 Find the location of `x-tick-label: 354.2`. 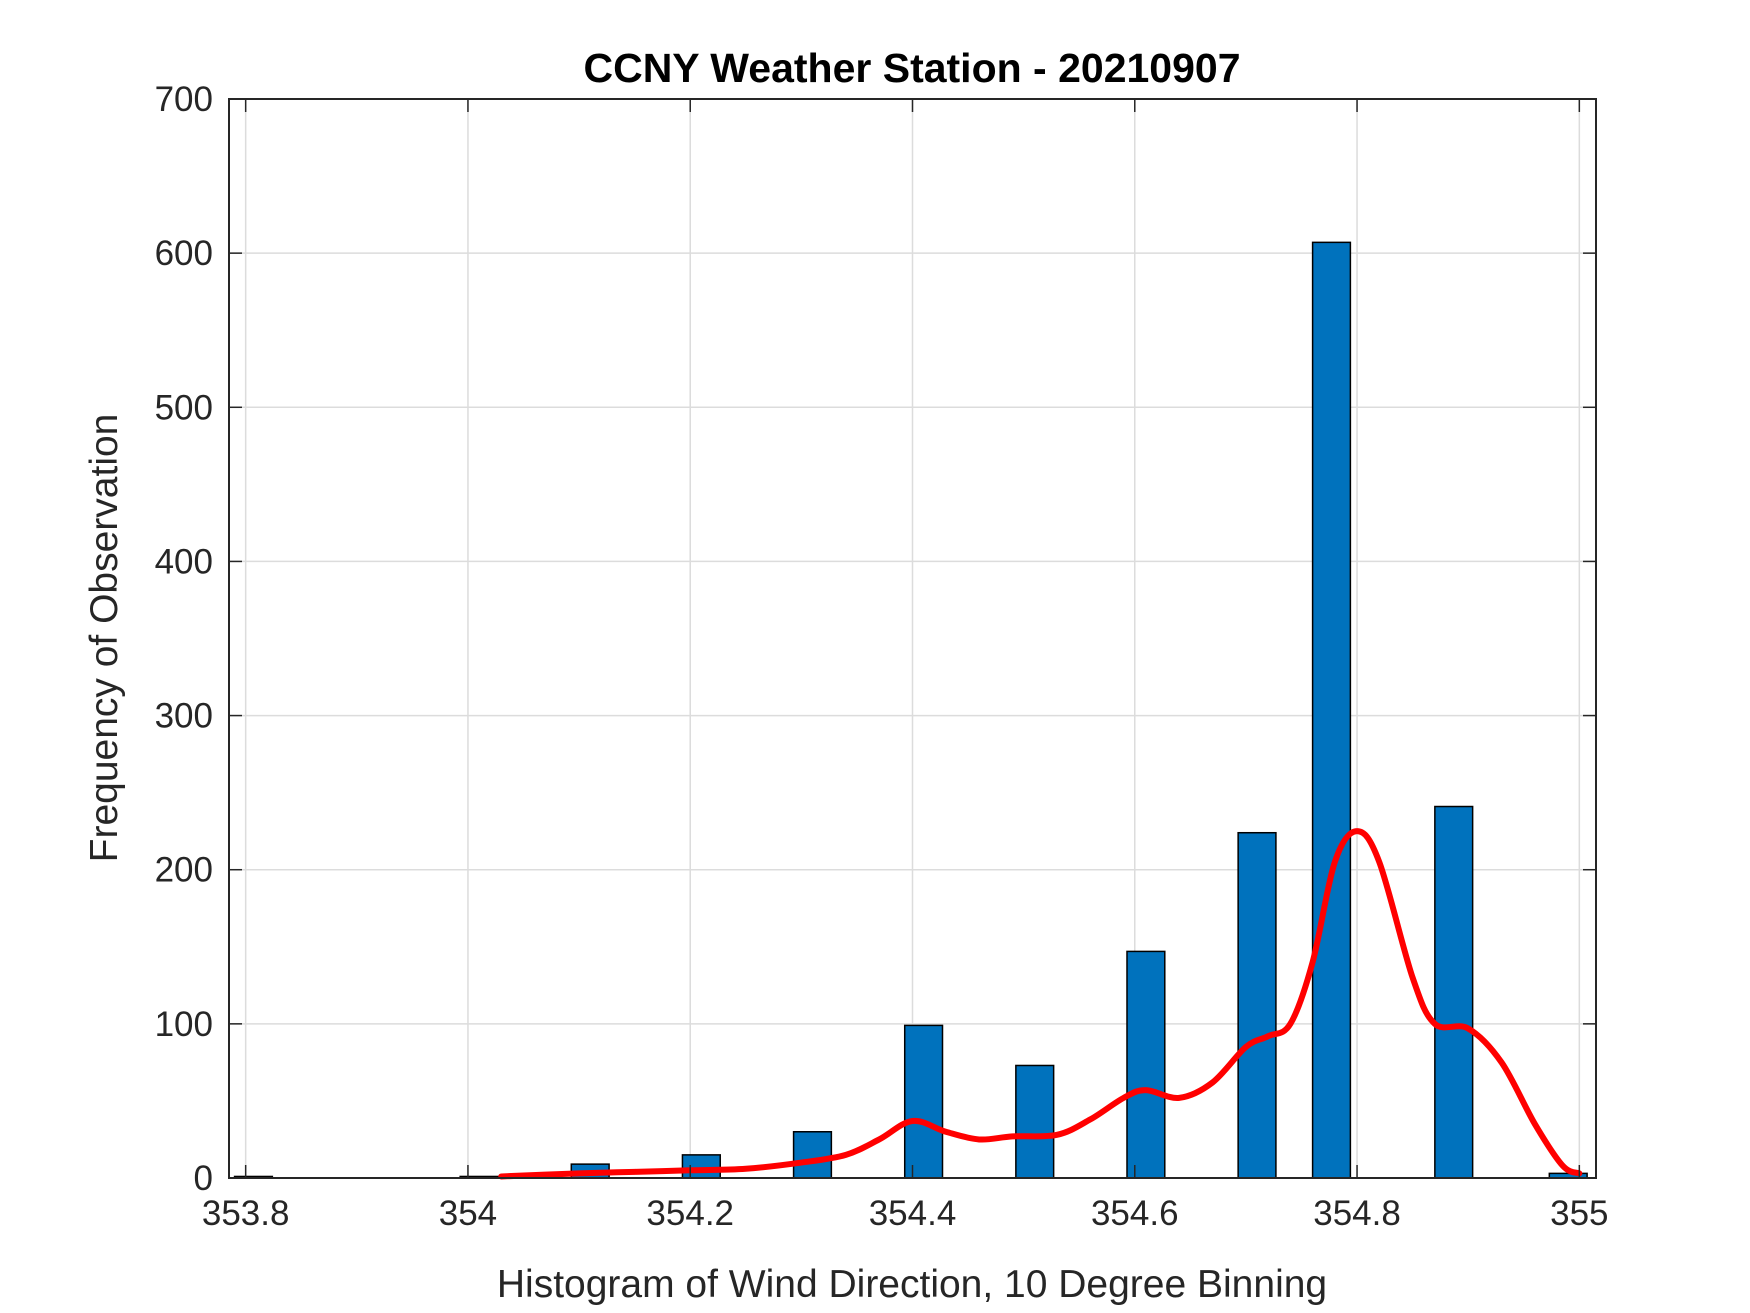

x-tick-label: 354.2 is located at coordinates (690, 1213).